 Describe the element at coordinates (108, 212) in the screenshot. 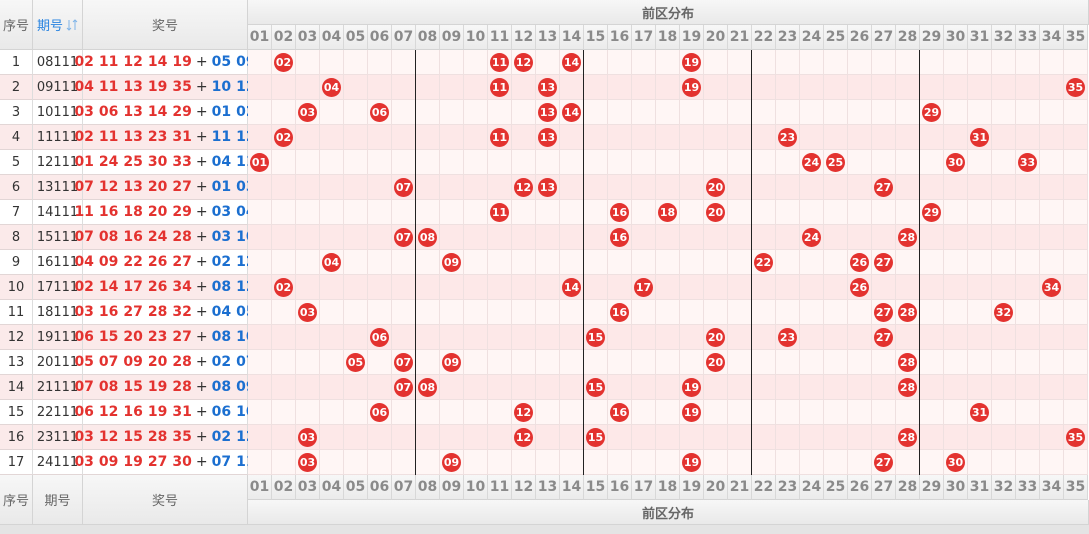

I see `front-number: 16` at that location.